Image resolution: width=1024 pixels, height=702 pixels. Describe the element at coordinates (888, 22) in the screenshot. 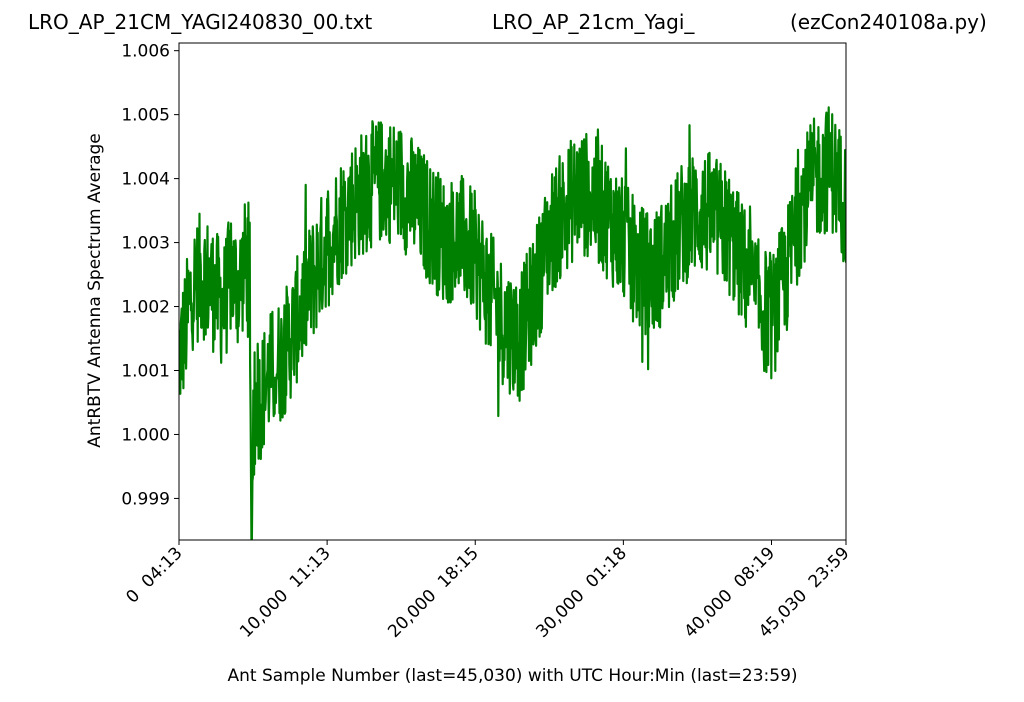

I see `chart-title-right: (ezCon240108a.py)` at that location.